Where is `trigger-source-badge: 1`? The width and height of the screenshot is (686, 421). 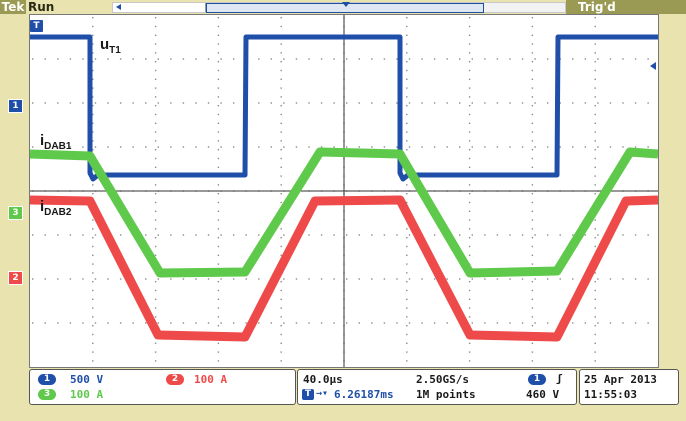
trigger-source-badge: 1 is located at coordinates (537, 379).